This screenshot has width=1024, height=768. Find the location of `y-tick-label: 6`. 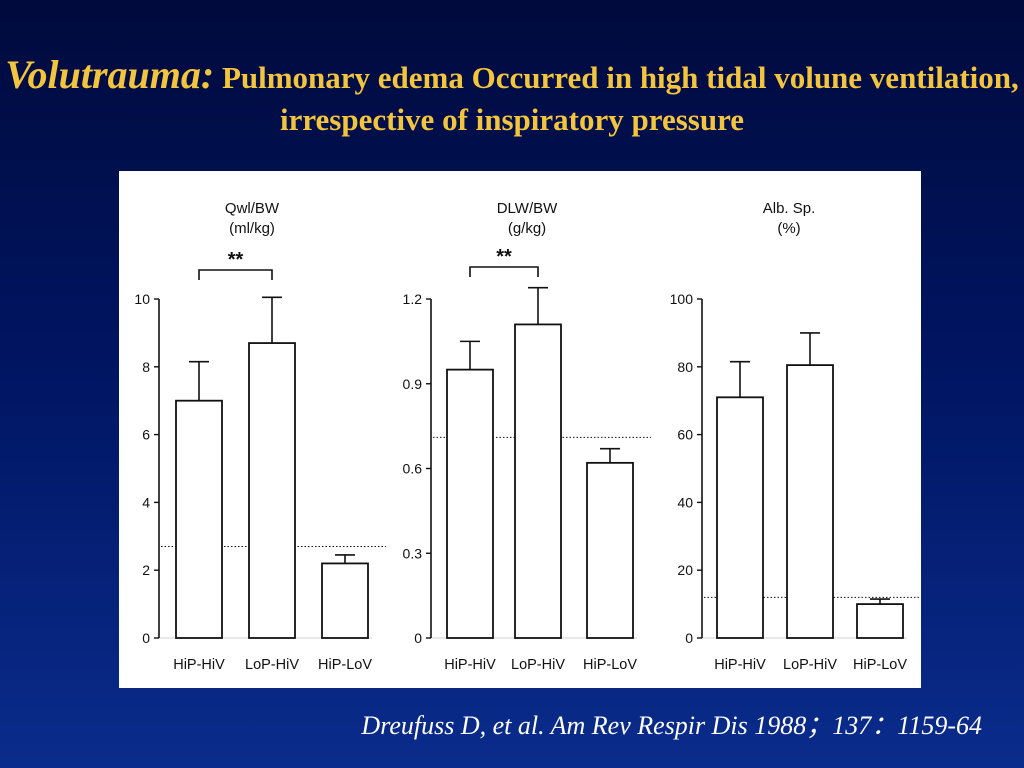

y-tick-label: 6 is located at coordinates (146, 435).